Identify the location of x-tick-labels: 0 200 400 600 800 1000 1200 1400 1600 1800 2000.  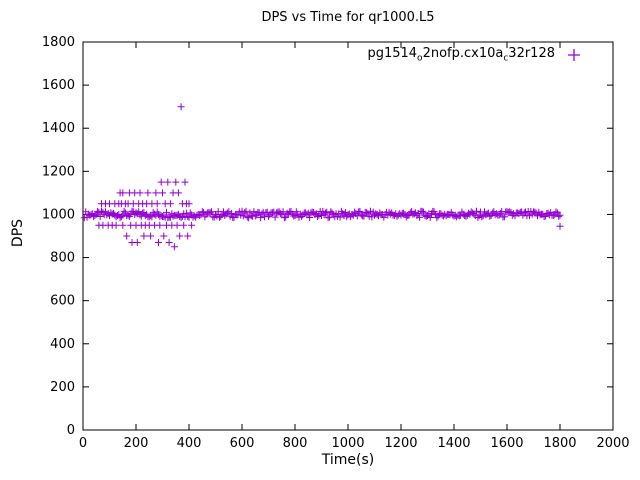
(354, 443).